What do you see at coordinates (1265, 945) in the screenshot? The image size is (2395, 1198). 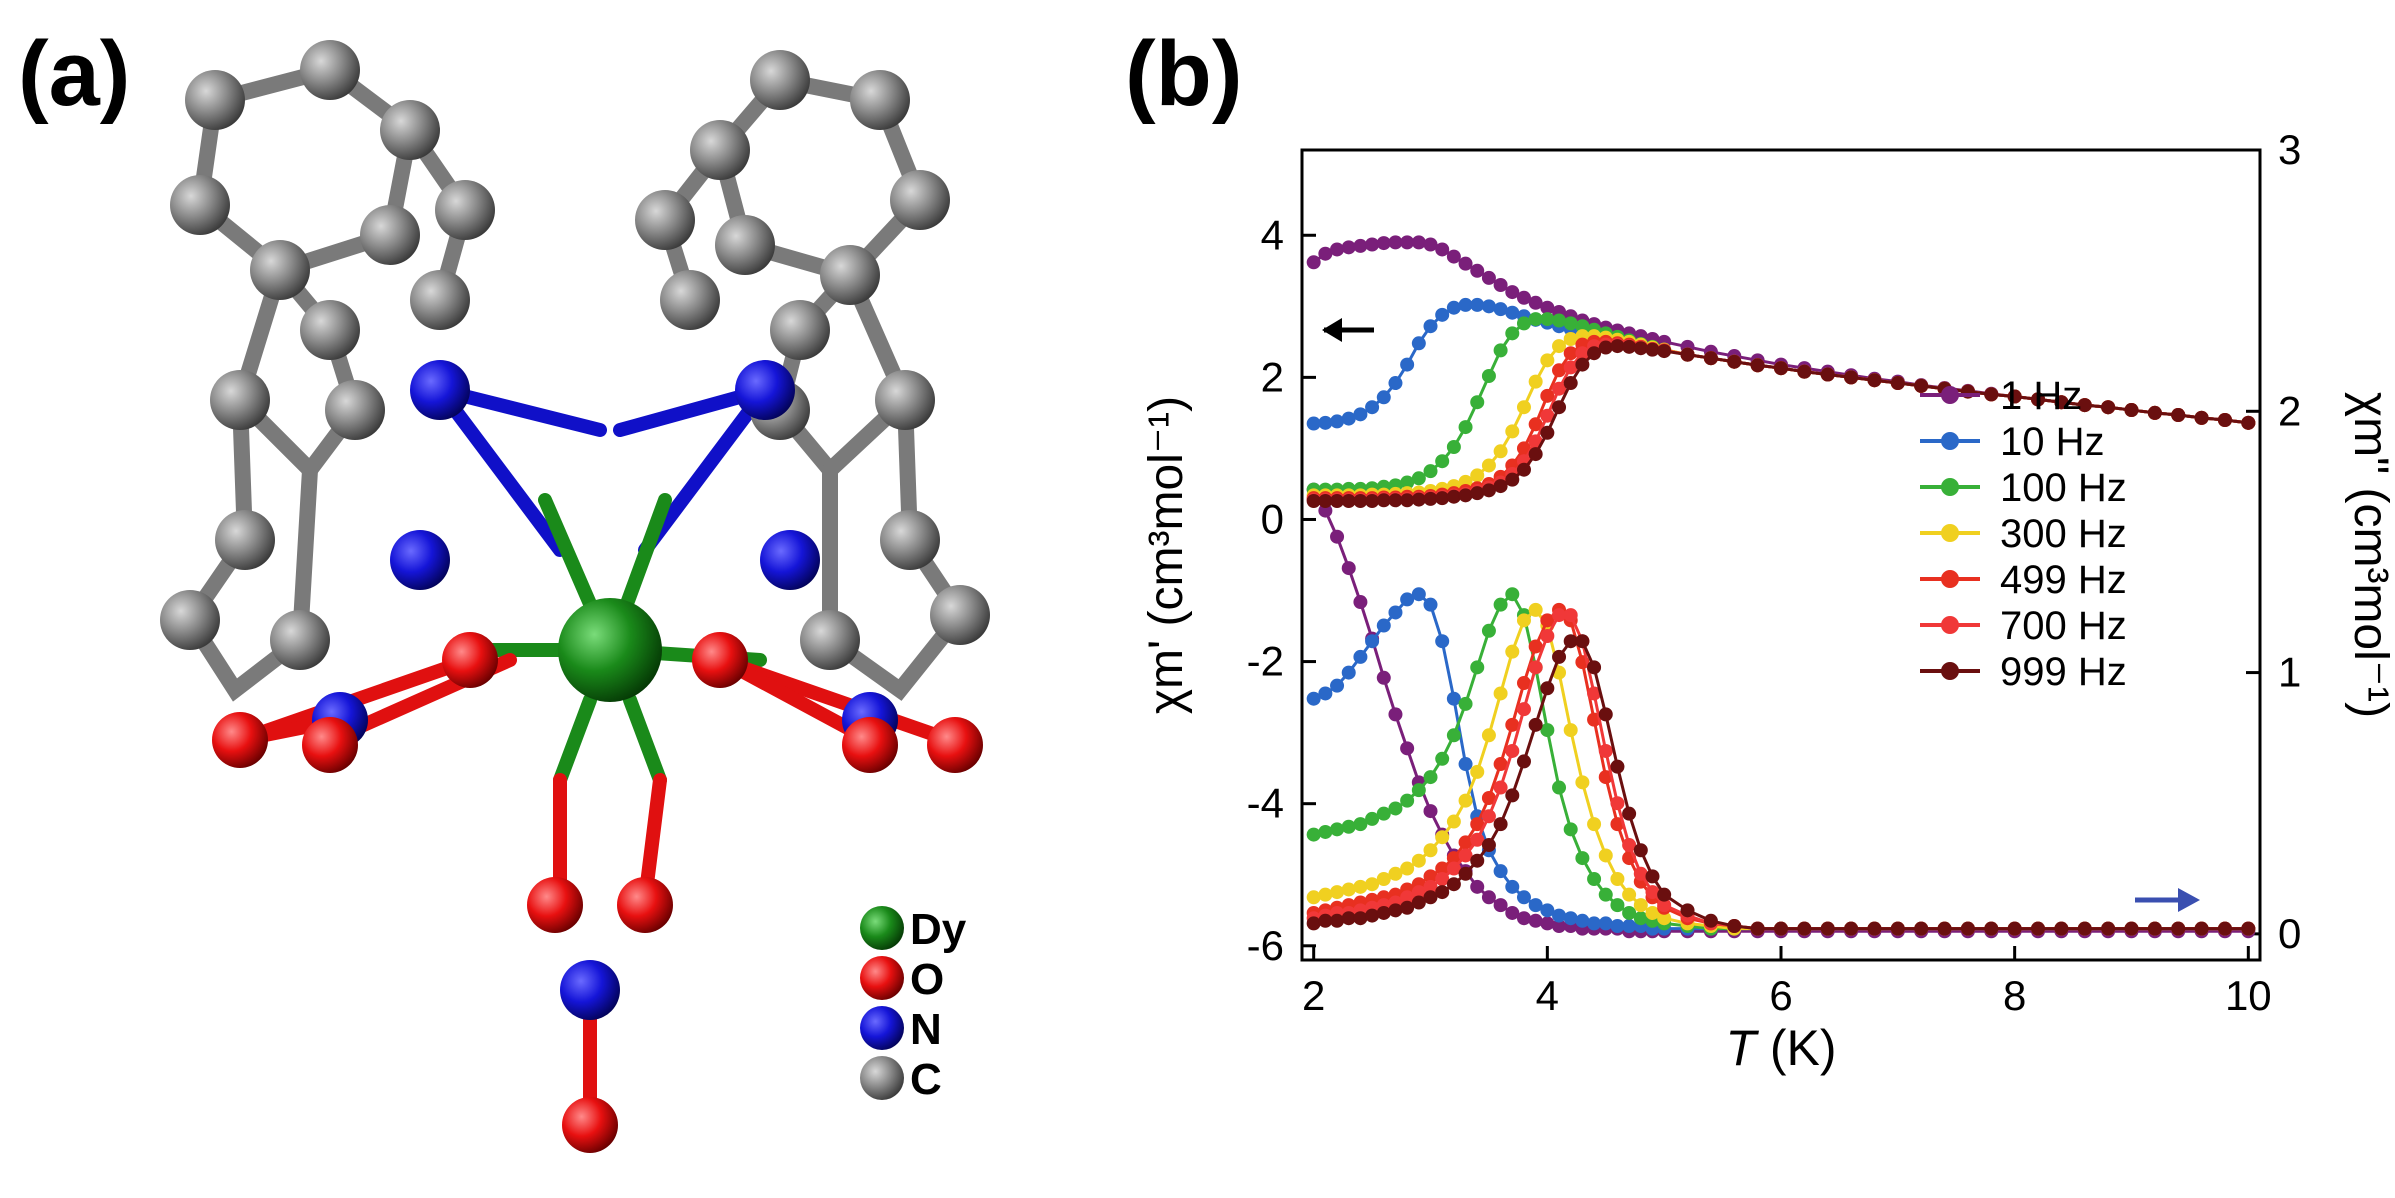 I see `y-left-tick-label: -6` at bounding box center [1265, 945].